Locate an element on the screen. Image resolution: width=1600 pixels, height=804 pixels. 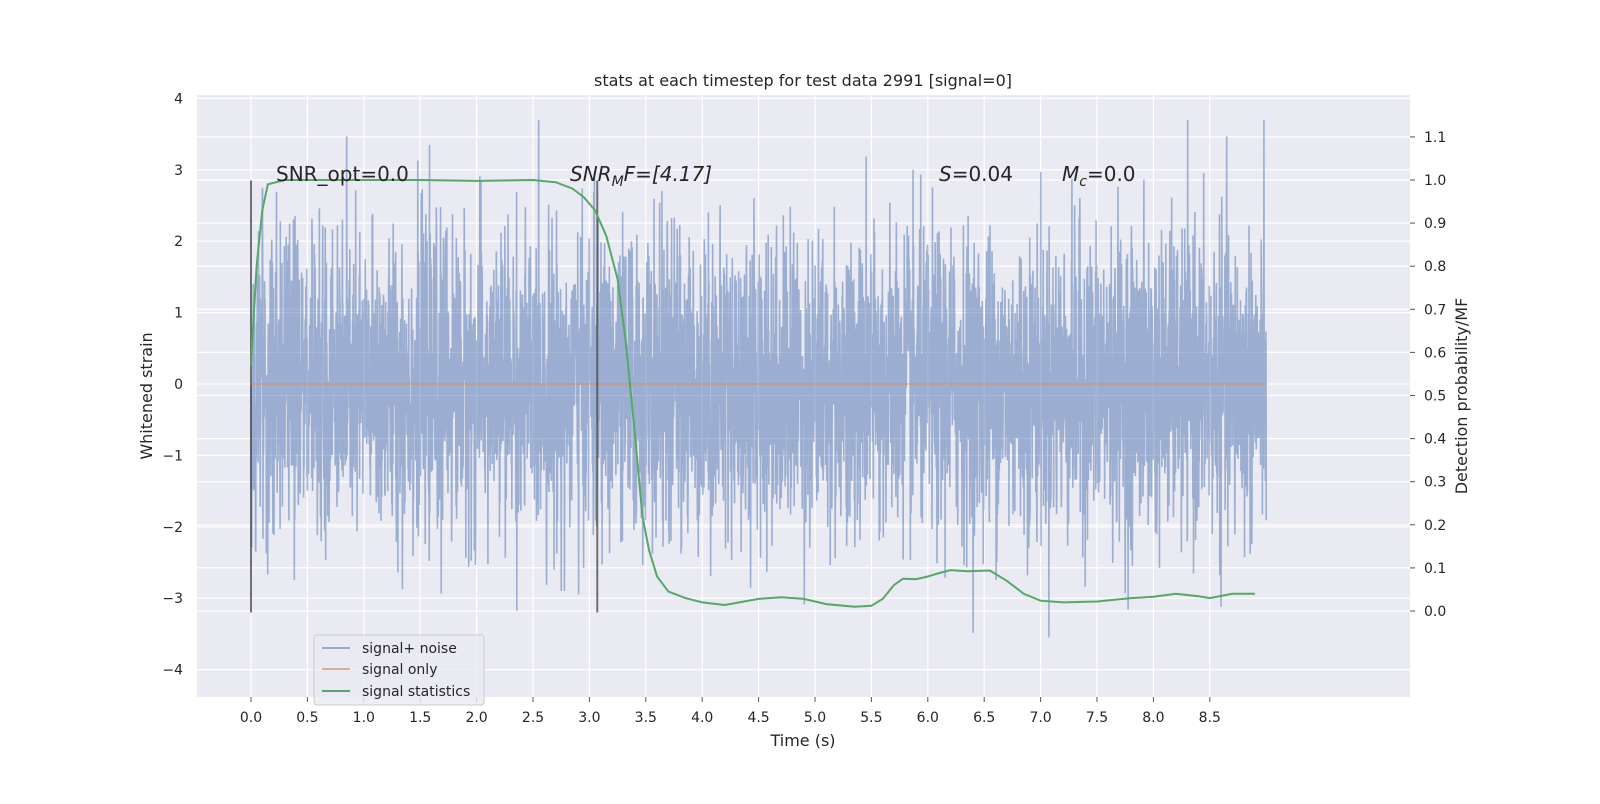
y-right-tick-label: 0.6 is located at coordinates (1435, 353).